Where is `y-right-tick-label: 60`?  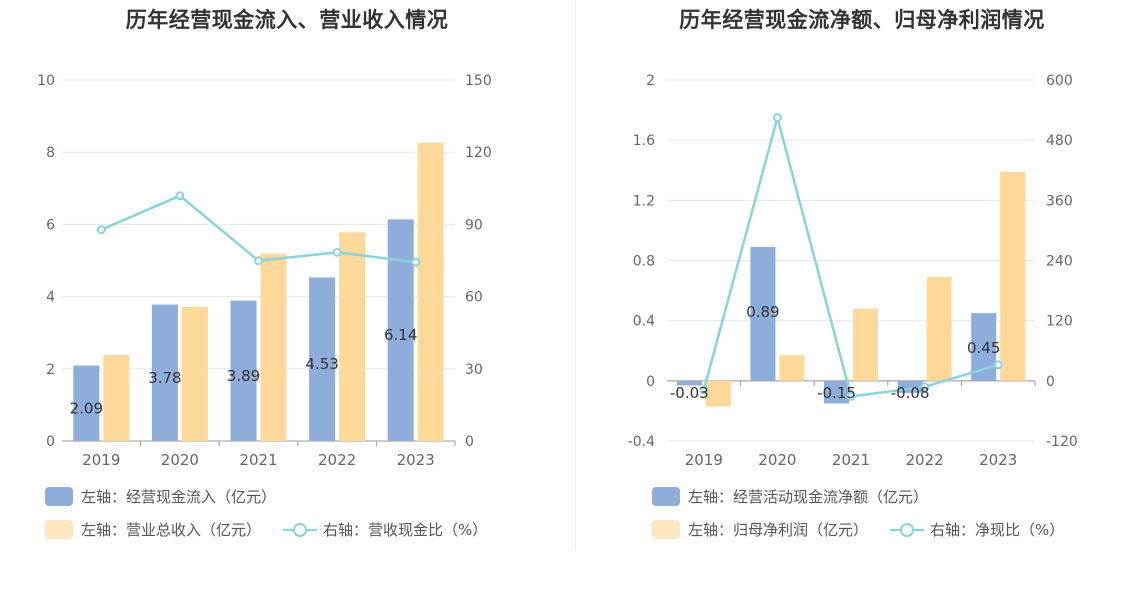 y-right-tick-label: 60 is located at coordinates (474, 298).